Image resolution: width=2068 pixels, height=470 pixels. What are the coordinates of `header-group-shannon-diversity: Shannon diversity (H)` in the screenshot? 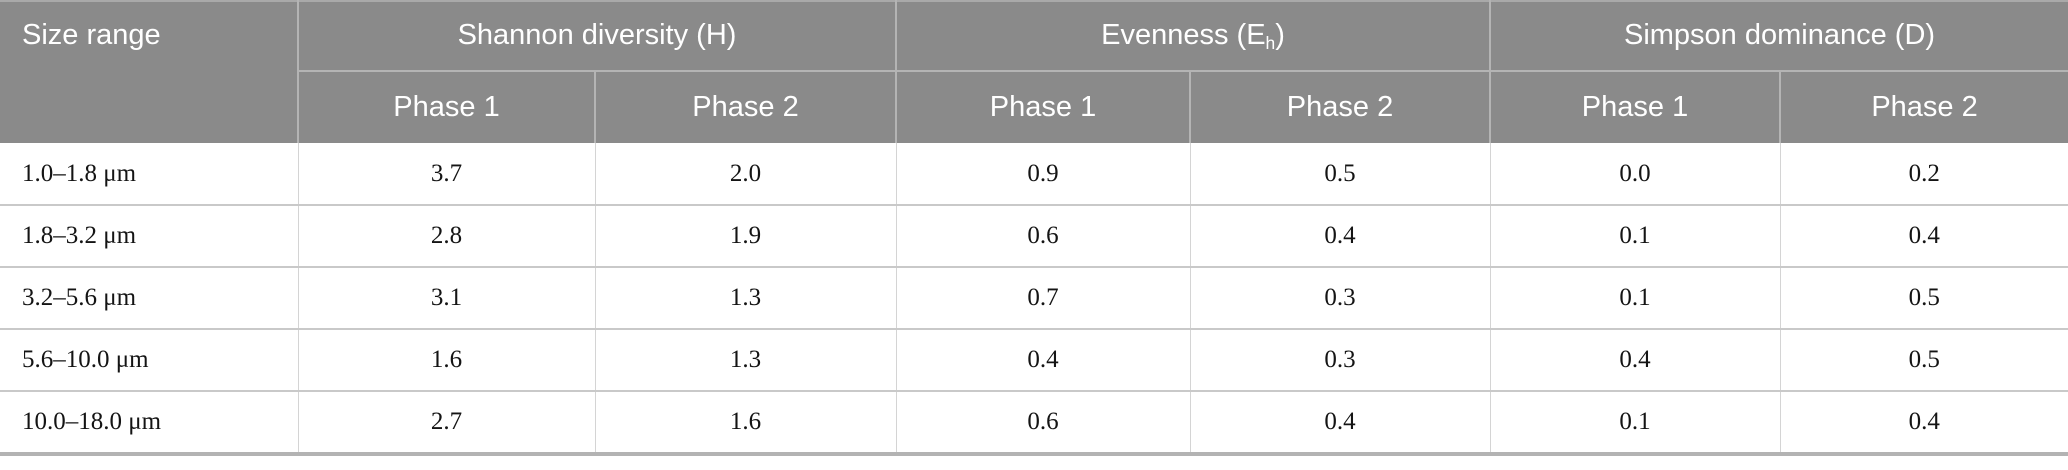 It's located at (596, 36).